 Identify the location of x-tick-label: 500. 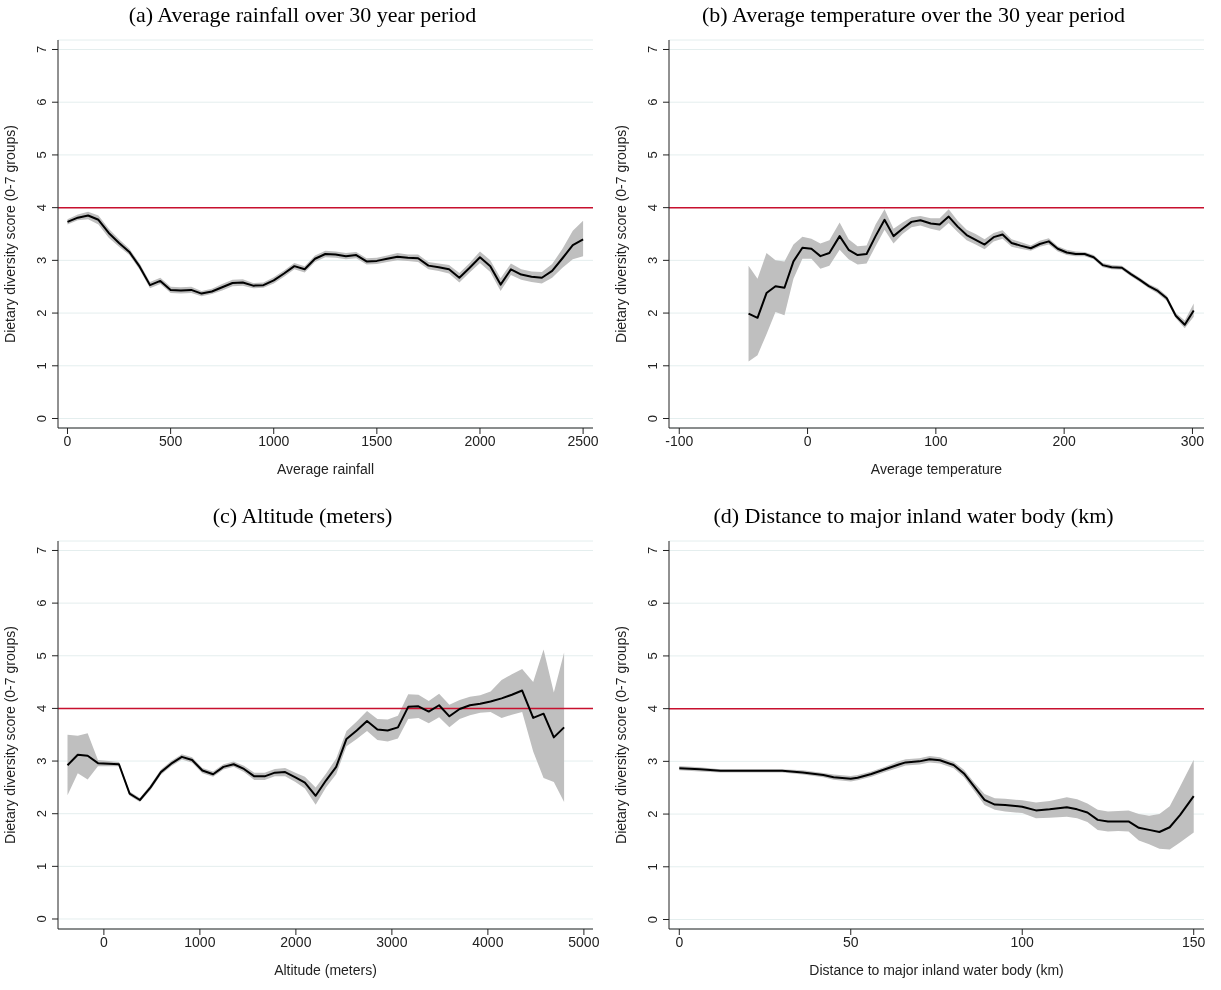
(170, 440).